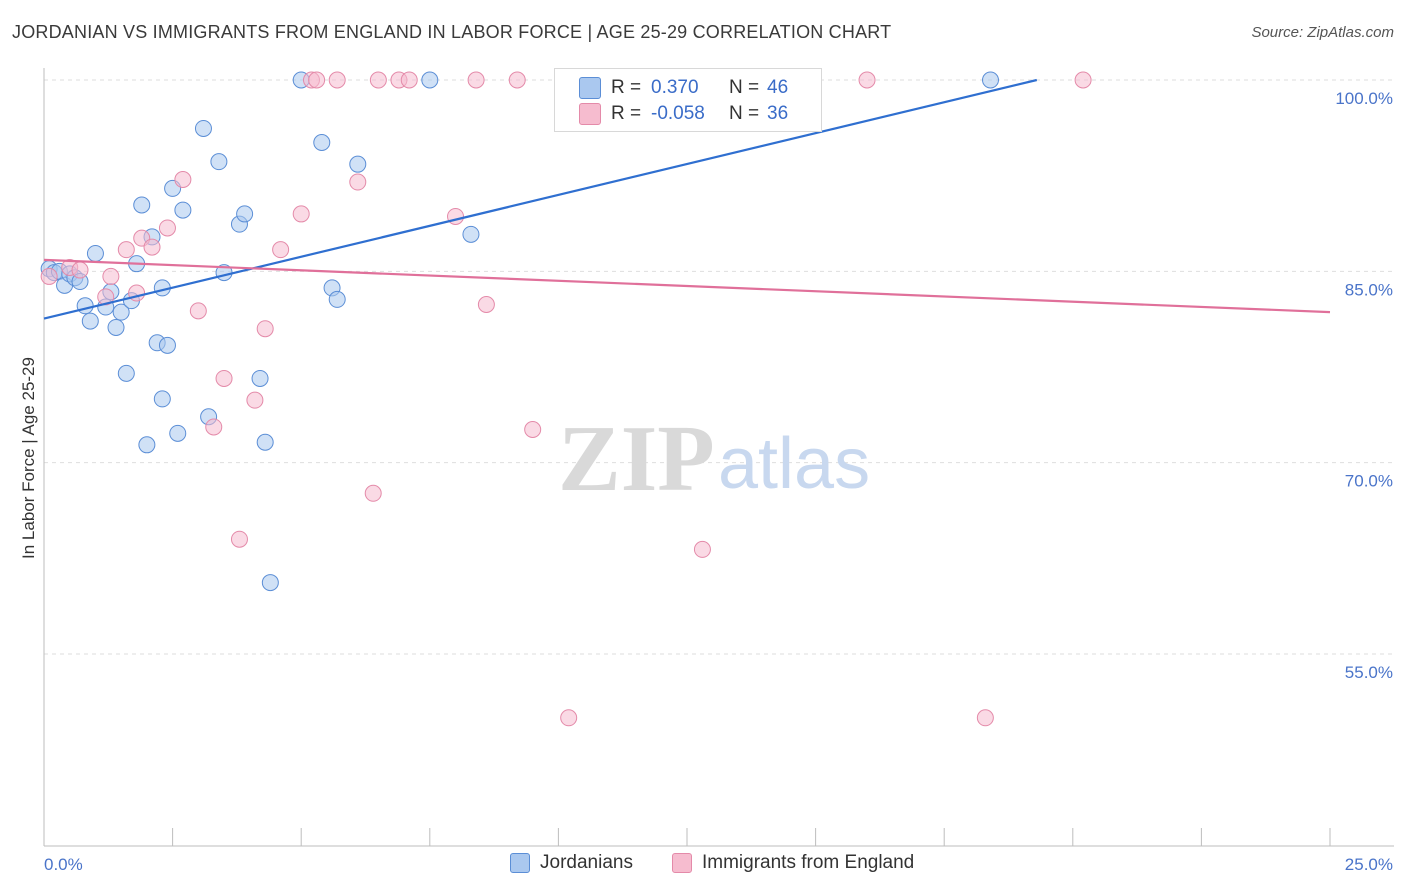 This screenshot has height=892, width=1406. What do you see at coordinates (590, 88) in the screenshot?
I see `legend-swatch-blue` at bounding box center [590, 88].